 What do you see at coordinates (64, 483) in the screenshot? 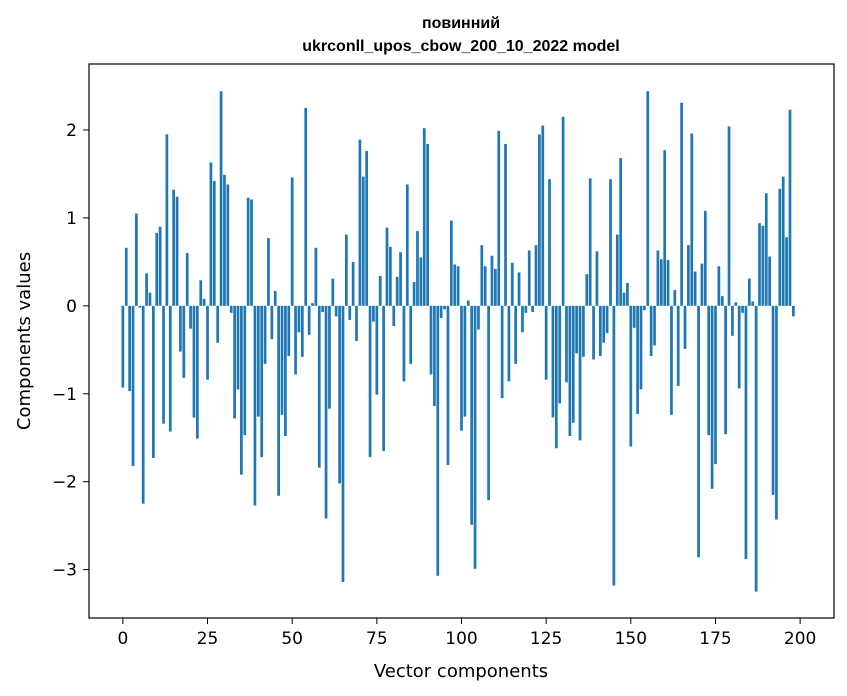
I see `y-tick-label: −2` at bounding box center [64, 483].